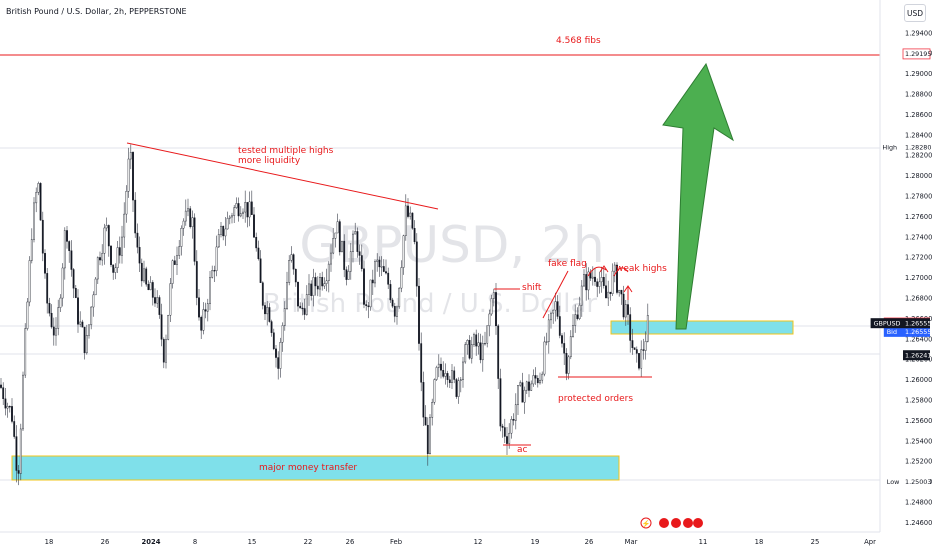  I want to click on fake-flag-line, so click(555, 294).